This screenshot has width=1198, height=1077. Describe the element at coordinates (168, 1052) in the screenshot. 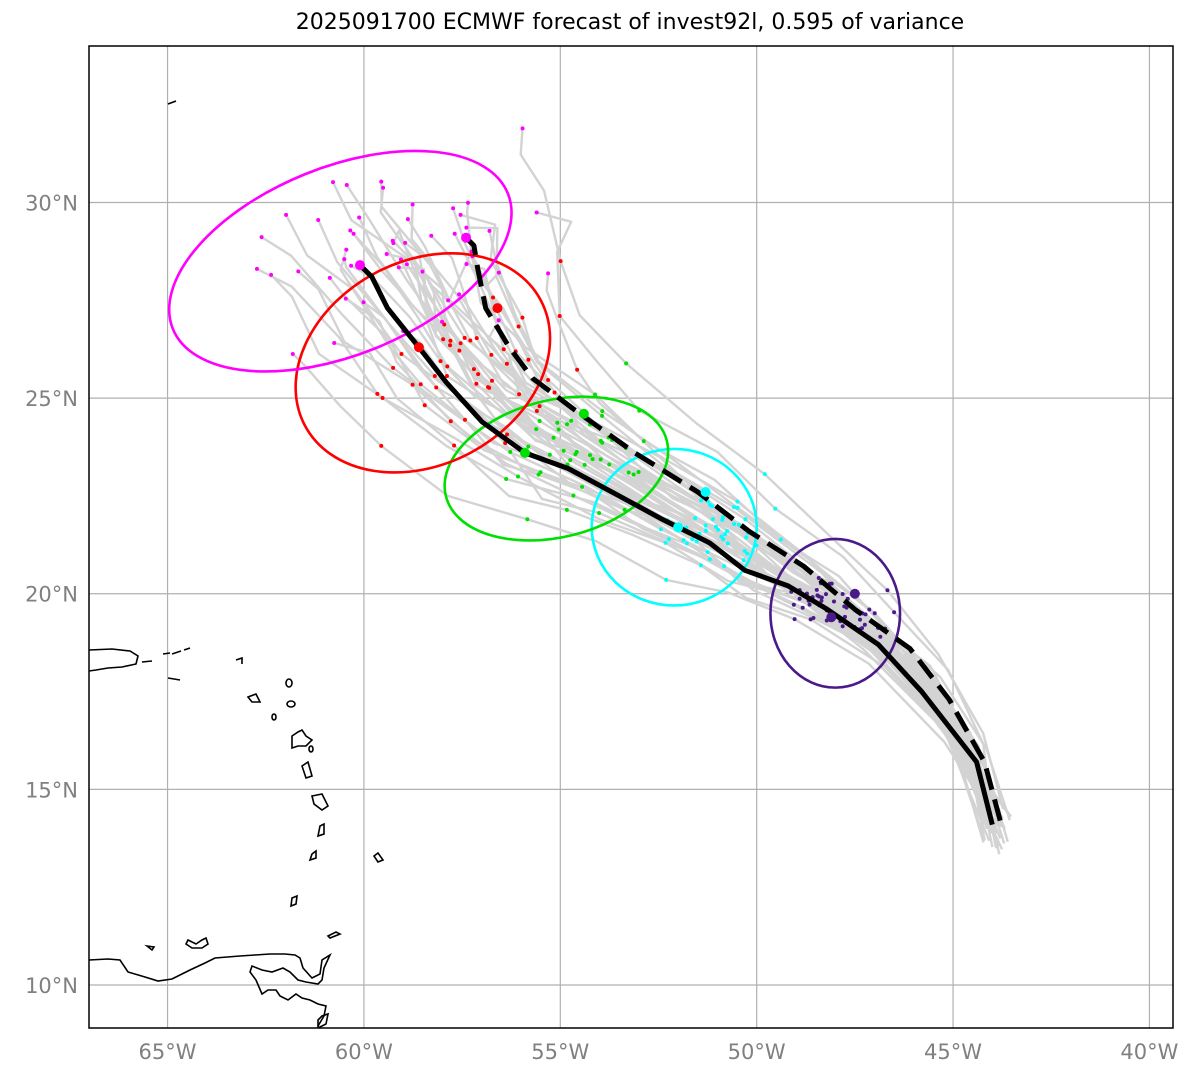

I see `lon-tick-label: 65°W` at that location.